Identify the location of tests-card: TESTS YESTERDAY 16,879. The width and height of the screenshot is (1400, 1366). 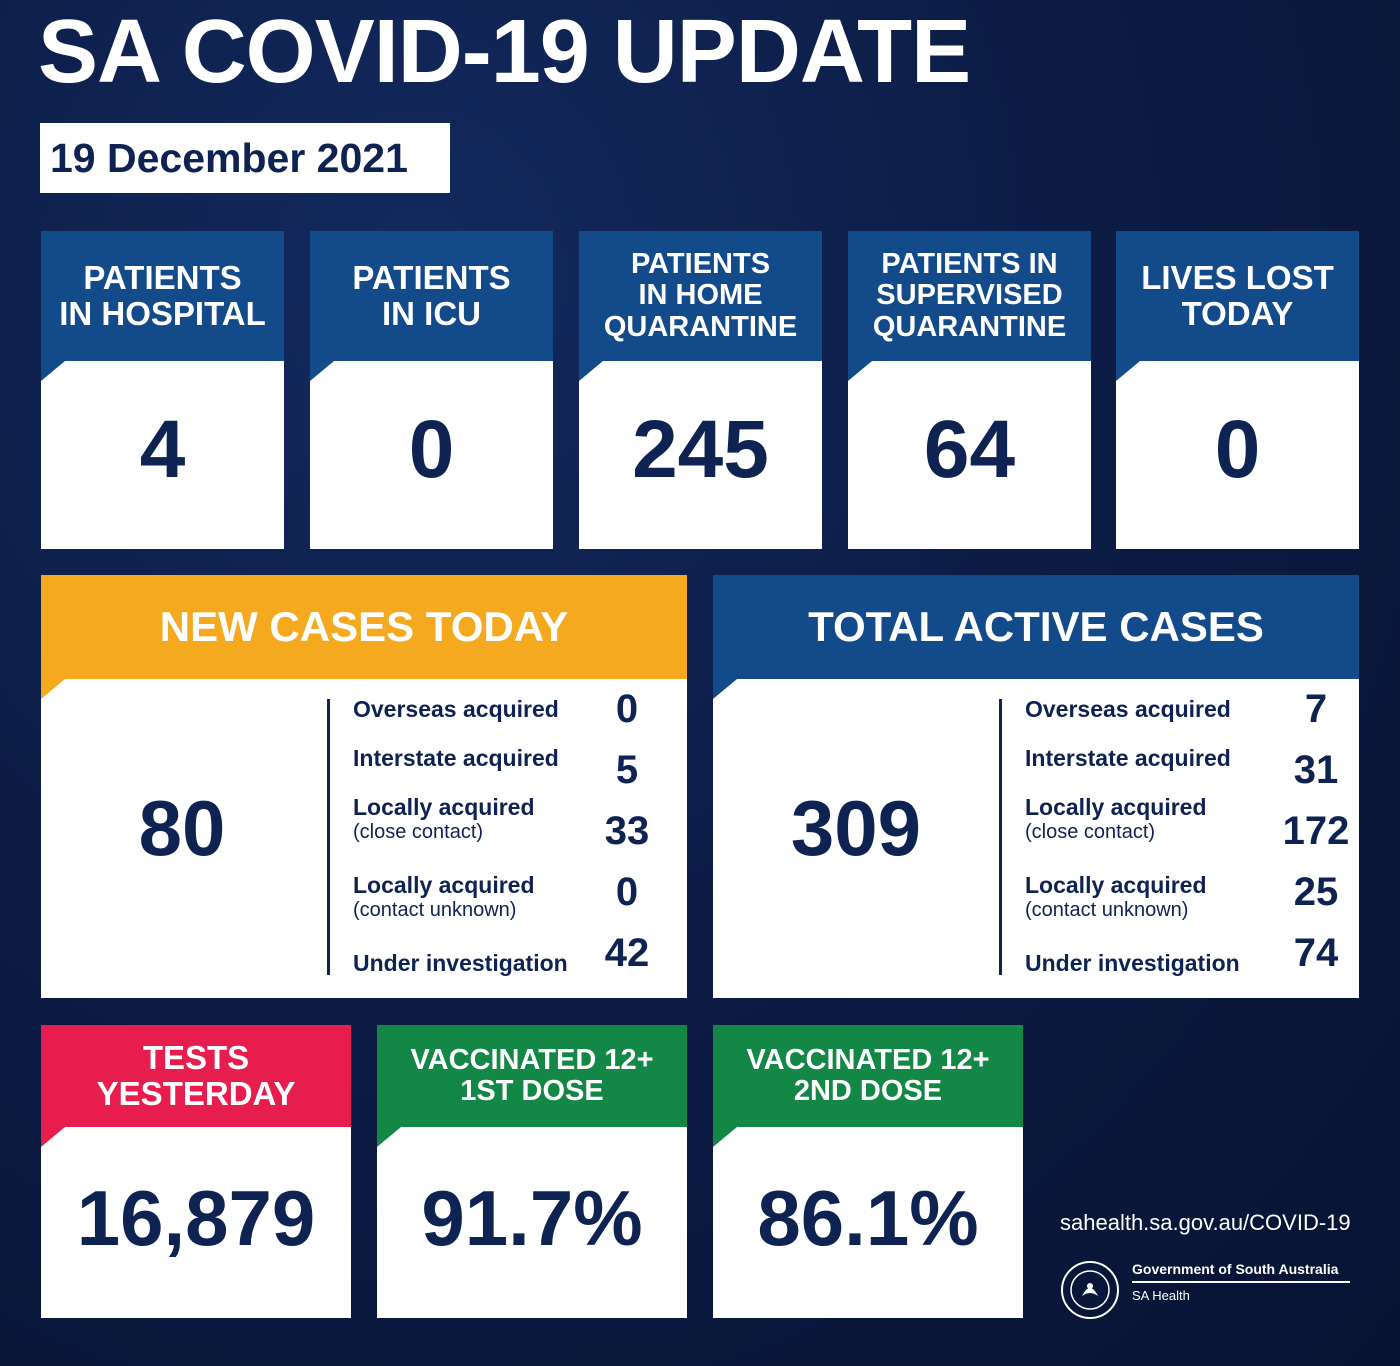
(196, 1171).